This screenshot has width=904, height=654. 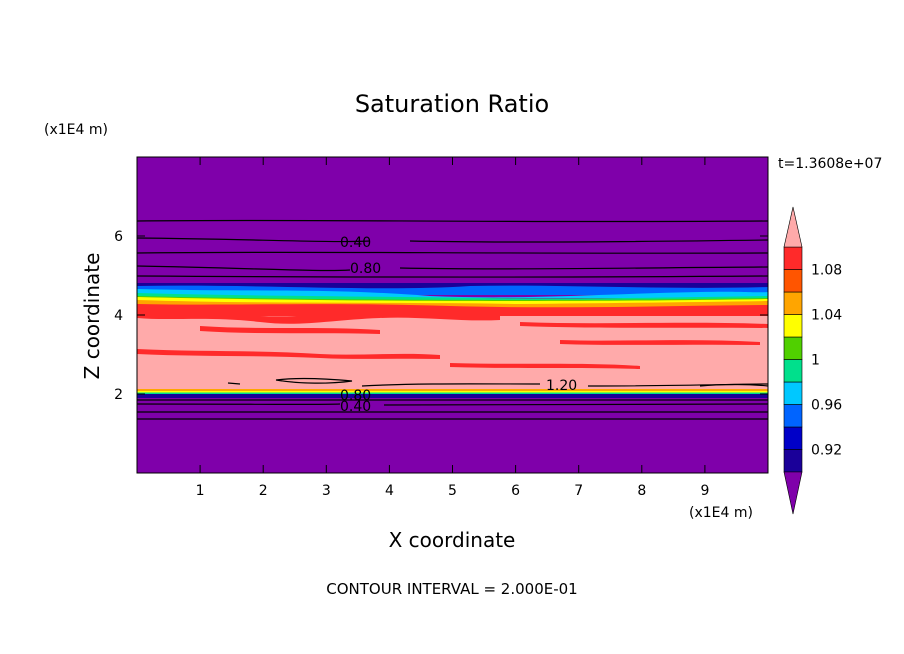 What do you see at coordinates (452, 293) in the screenshot?
I see `cyan-band` at bounding box center [452, 293].